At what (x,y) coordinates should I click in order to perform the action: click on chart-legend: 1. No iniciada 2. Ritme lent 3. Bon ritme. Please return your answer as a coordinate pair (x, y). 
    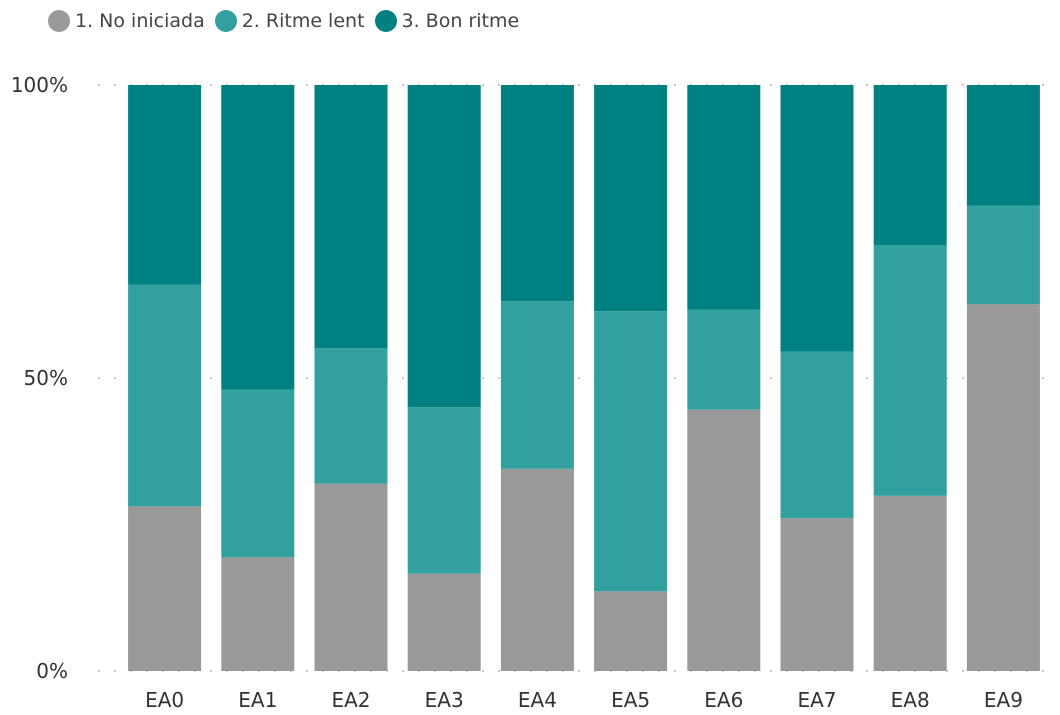
    Looking at the image, I should click on (288, 21).